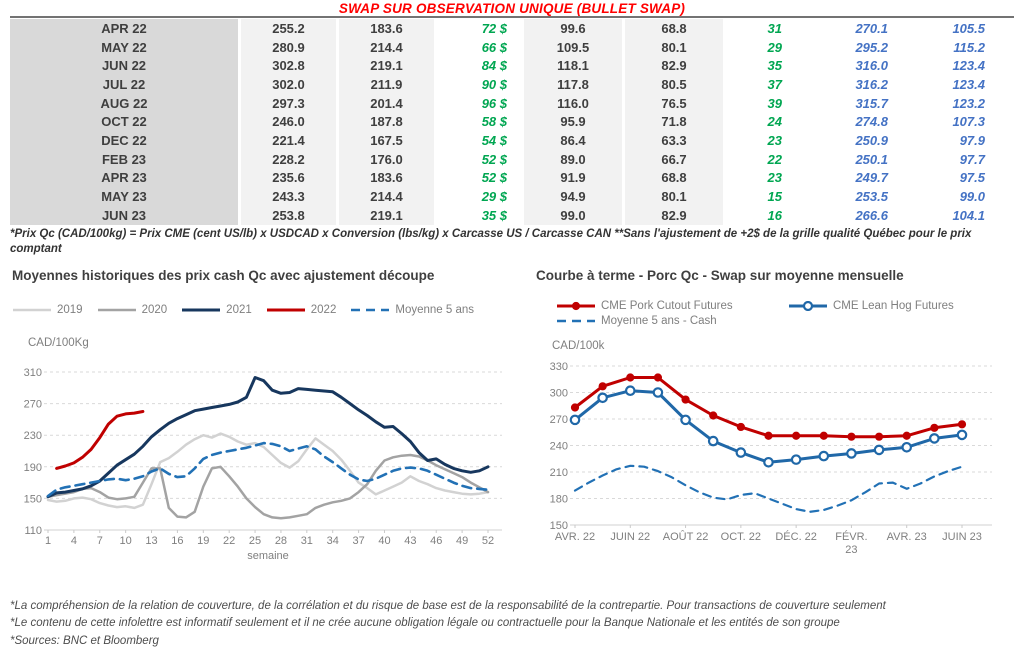 The width and height of the screenshot is (1024, 653). Describe the element at coordinates (124, 140) in the screenshot. I see `month-cell: DEC 22` at that location.